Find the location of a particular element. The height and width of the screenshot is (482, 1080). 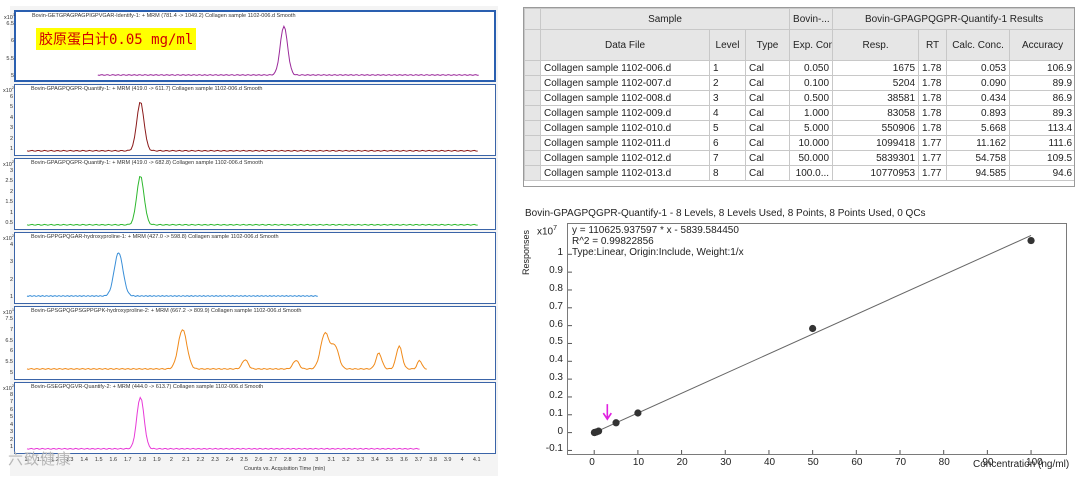

table-cell: 0.053 is located at coordinates (978, 68).